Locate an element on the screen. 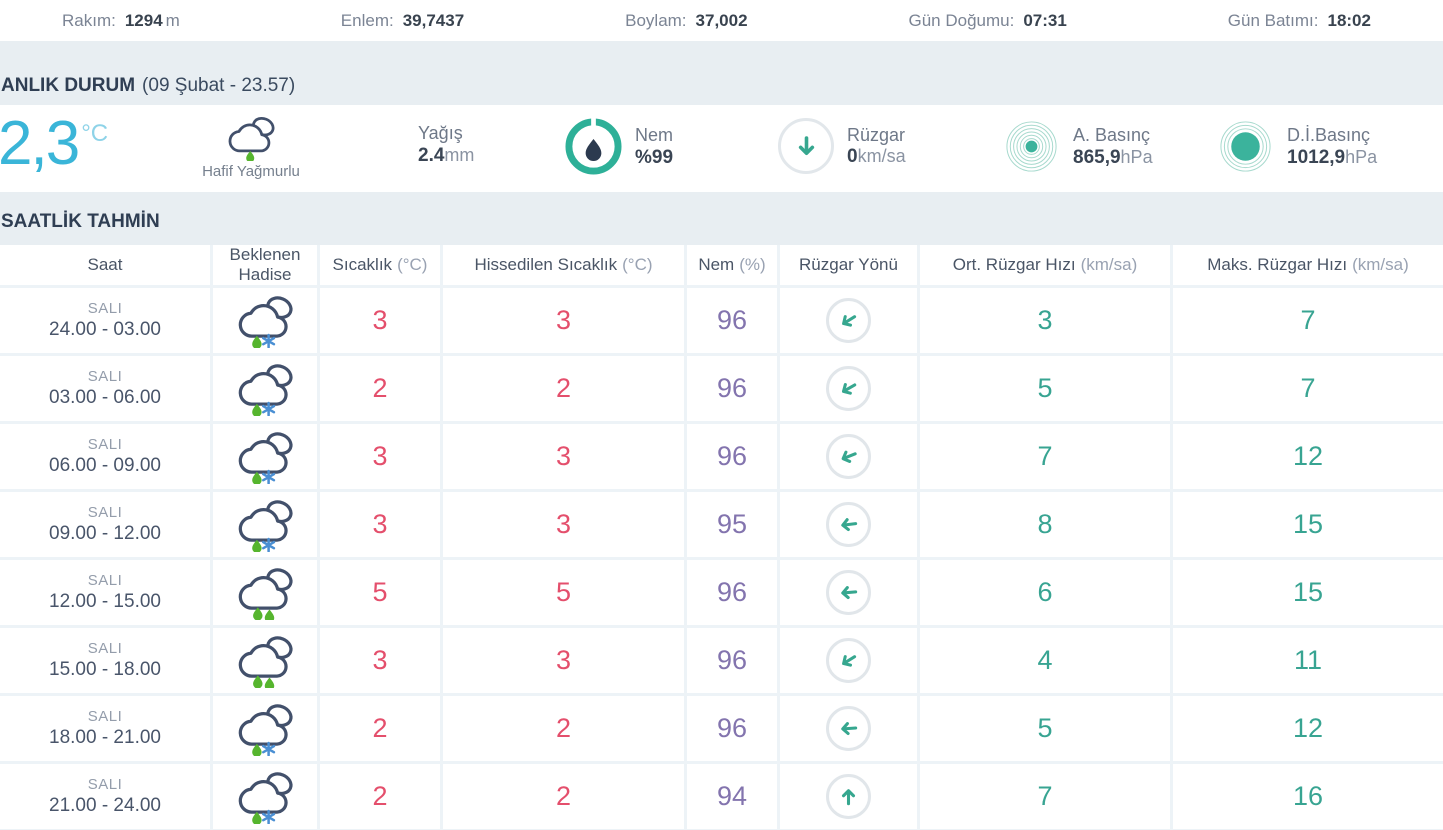  max-wind-speed-cell: 15 is located at coordinates (1308, 592).